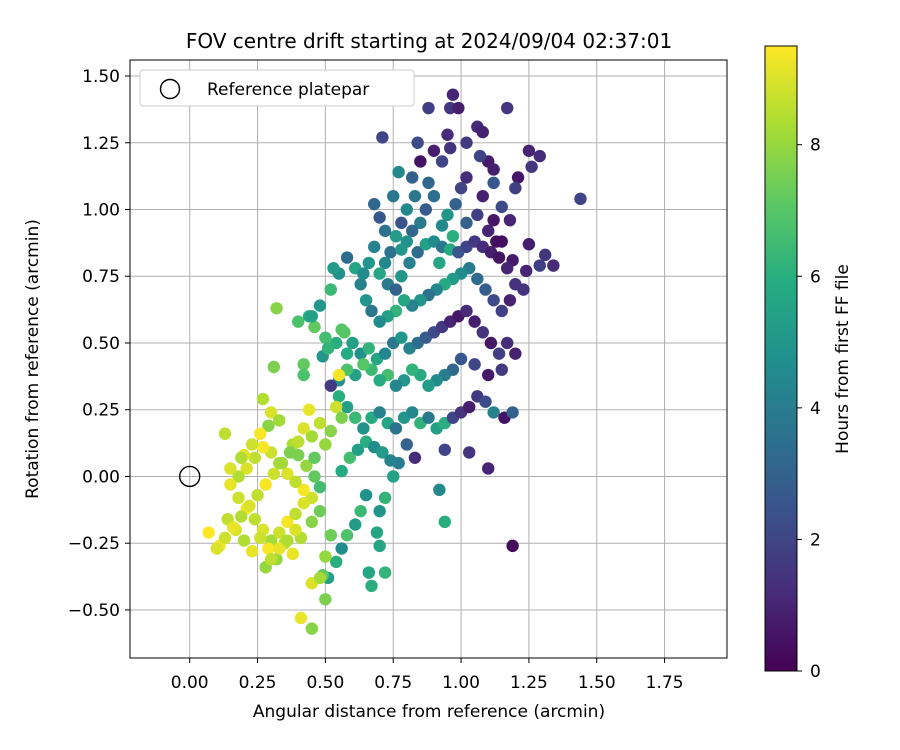  I want to click on x-tick-label-0: 0.00, so click(190, 683).